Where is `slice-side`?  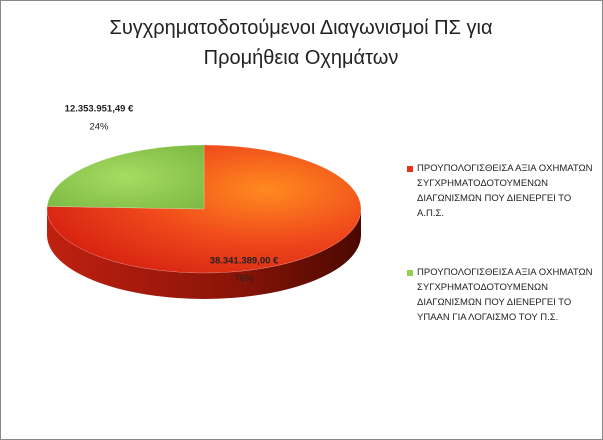 slice-side is located at coordinates (204, 254).